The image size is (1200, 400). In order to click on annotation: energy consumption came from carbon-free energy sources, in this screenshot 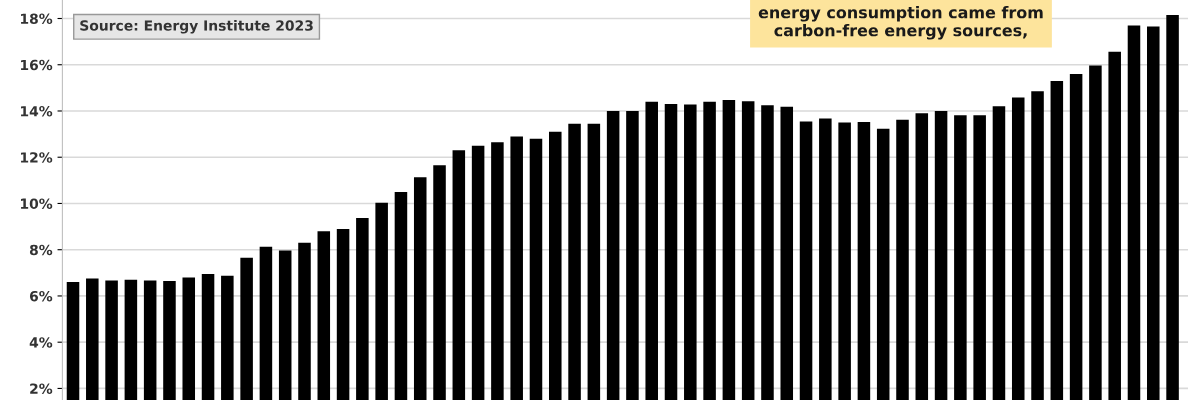, I will do `click(900, 23)`.